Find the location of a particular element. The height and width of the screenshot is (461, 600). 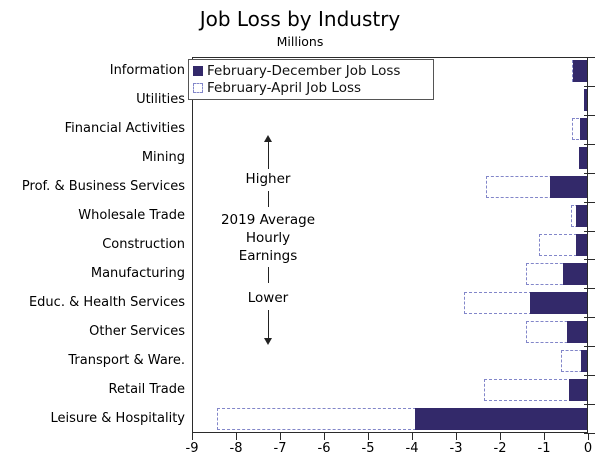

legend-item-feb-apr: February-April Job Loss is located at coordinates (311, 87).